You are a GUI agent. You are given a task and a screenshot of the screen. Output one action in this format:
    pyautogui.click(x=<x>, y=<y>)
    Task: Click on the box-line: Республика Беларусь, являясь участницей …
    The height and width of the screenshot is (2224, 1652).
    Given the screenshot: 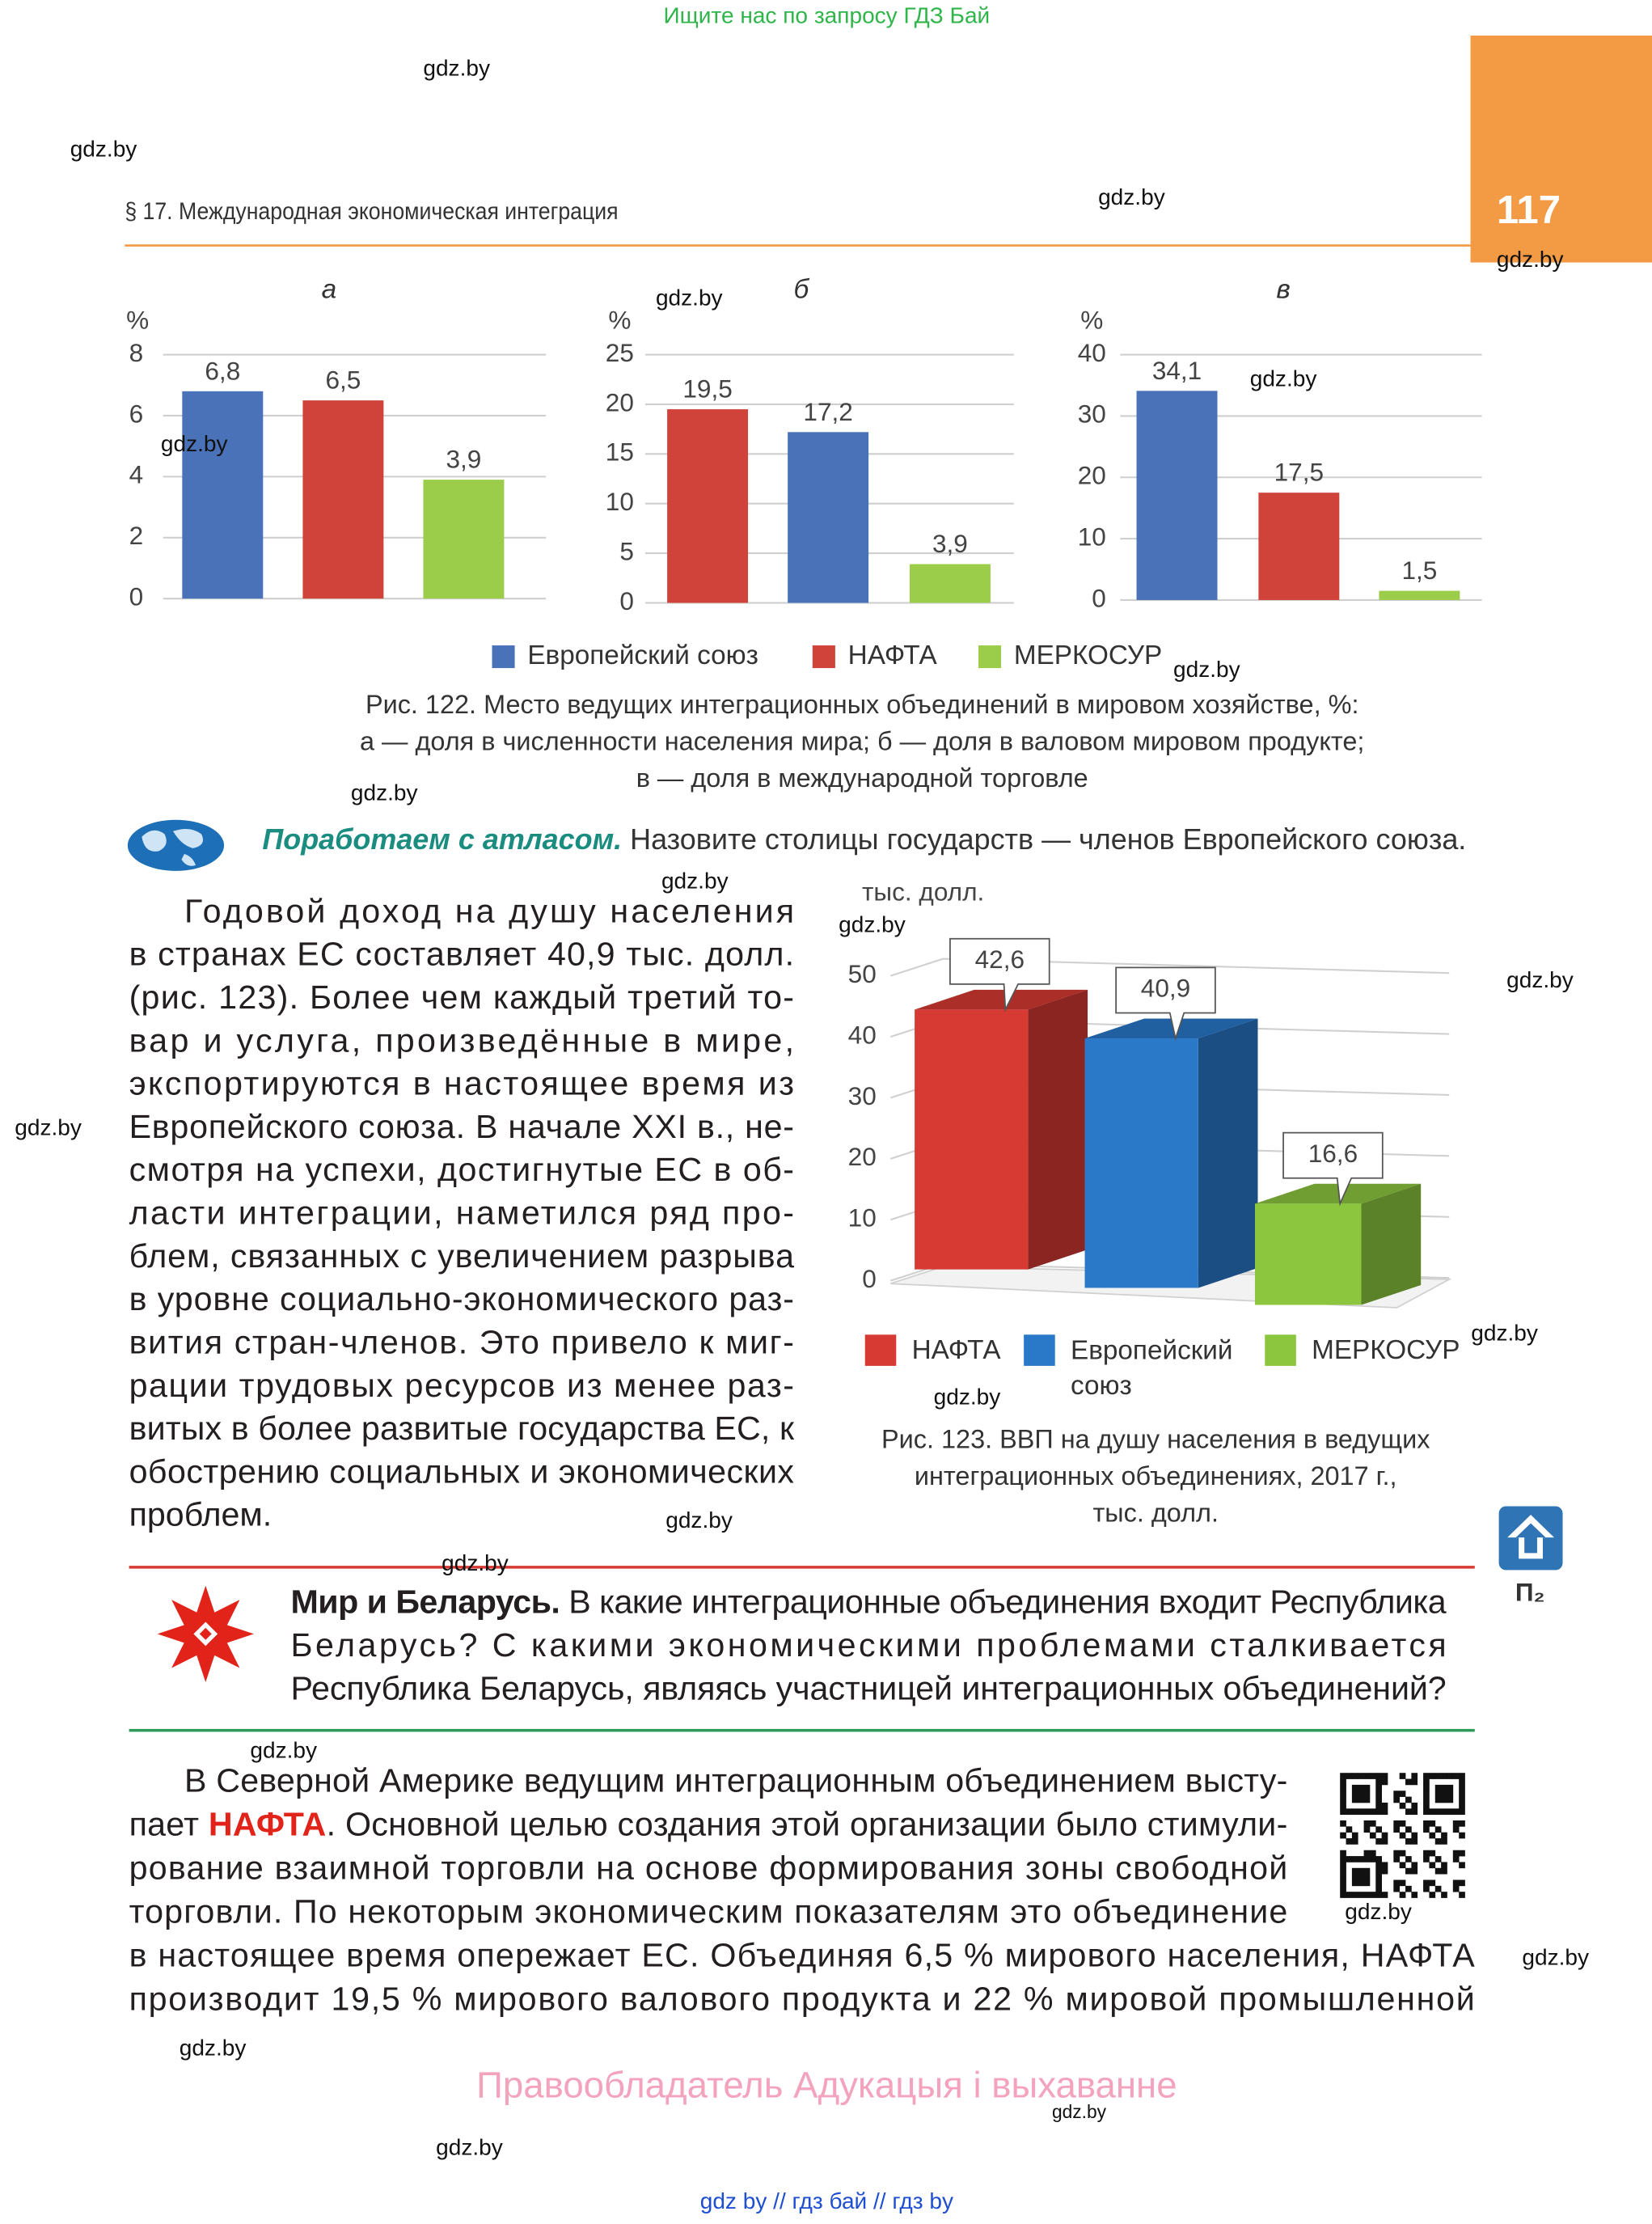 What is the action you would take?
    pyautogui.click(x=868, y=1687)
    